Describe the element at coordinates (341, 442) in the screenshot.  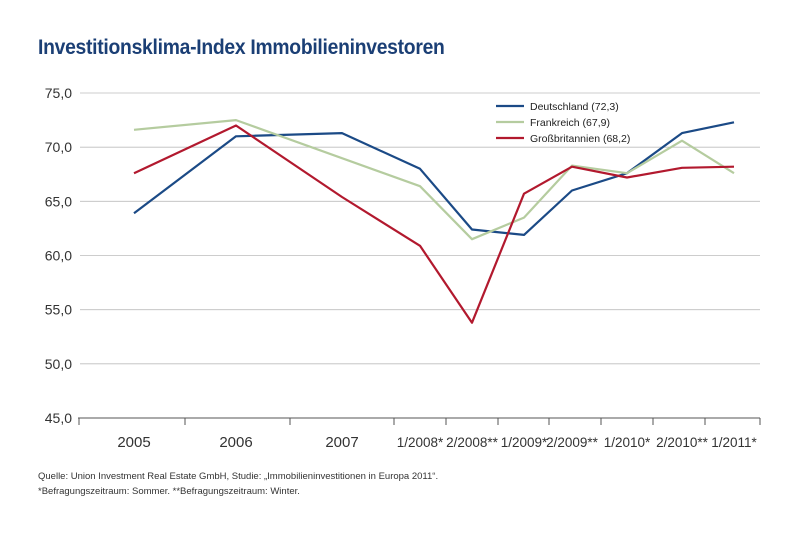
I see `x-tick-label: 2007` at that location.